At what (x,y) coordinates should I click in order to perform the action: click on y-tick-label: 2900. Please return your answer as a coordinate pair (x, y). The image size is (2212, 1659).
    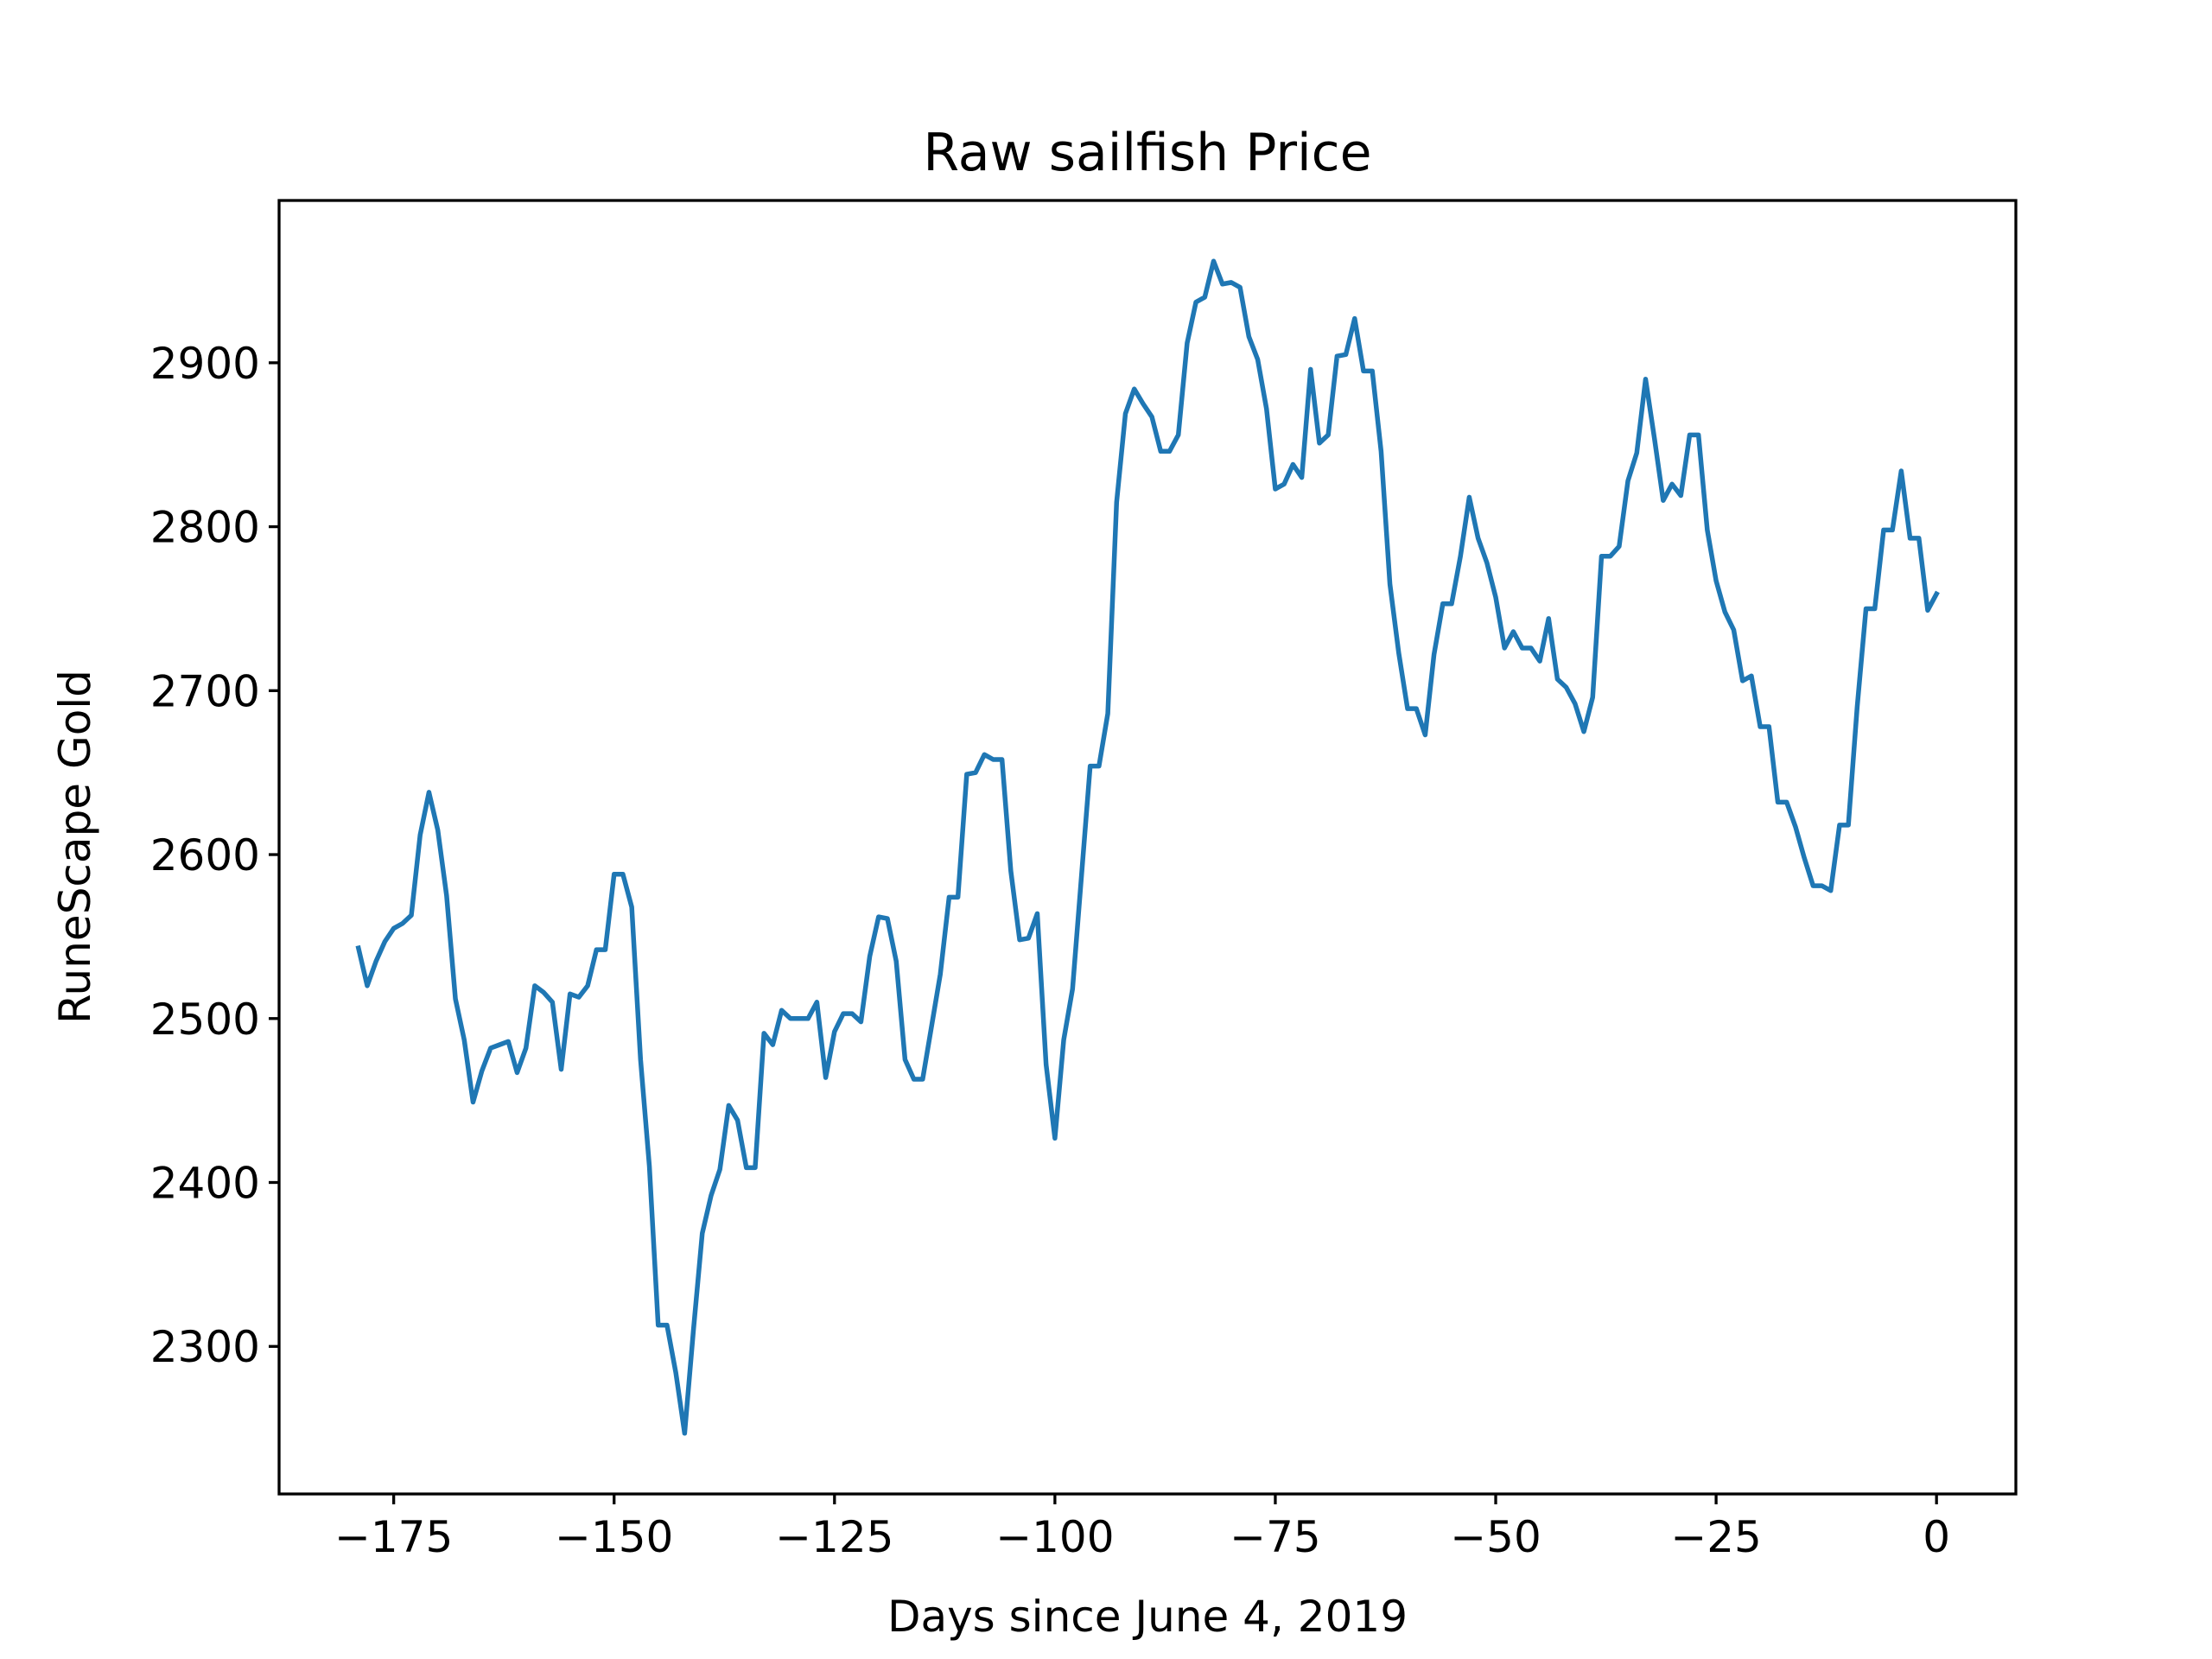
    Looking at the image, I should click on (205, 364).